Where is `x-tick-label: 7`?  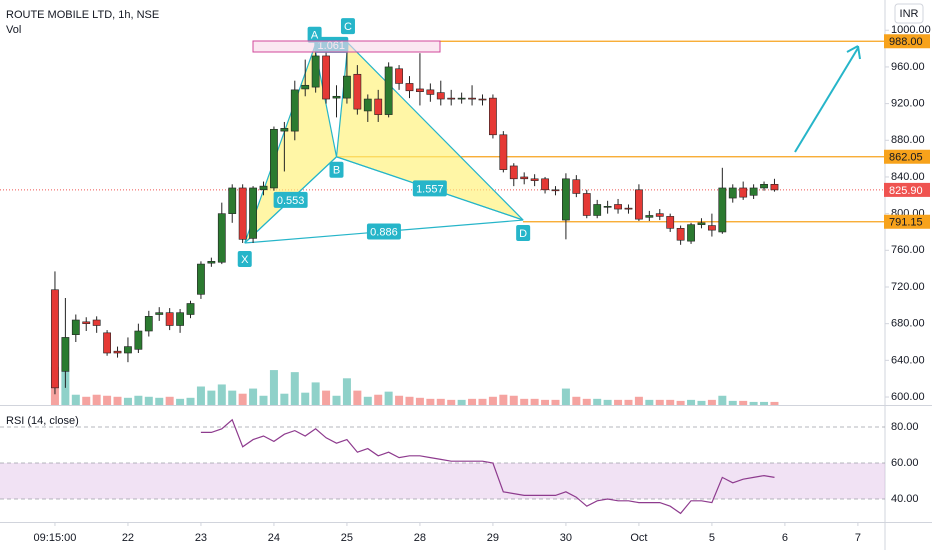 x-tick-label: 7 is located at coordinates (858, 538).